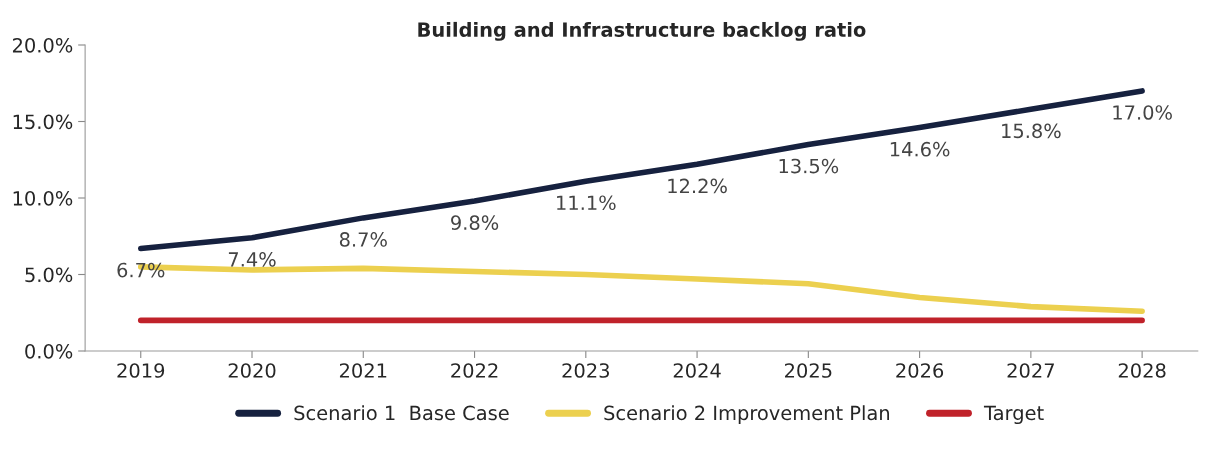 Image resolution: width=1216 pixels, height=450 pixels. Describe the element at coordinates (401, 413) in the screenshot. I see `legend-label: Scenario 1 Base Case` at that location.